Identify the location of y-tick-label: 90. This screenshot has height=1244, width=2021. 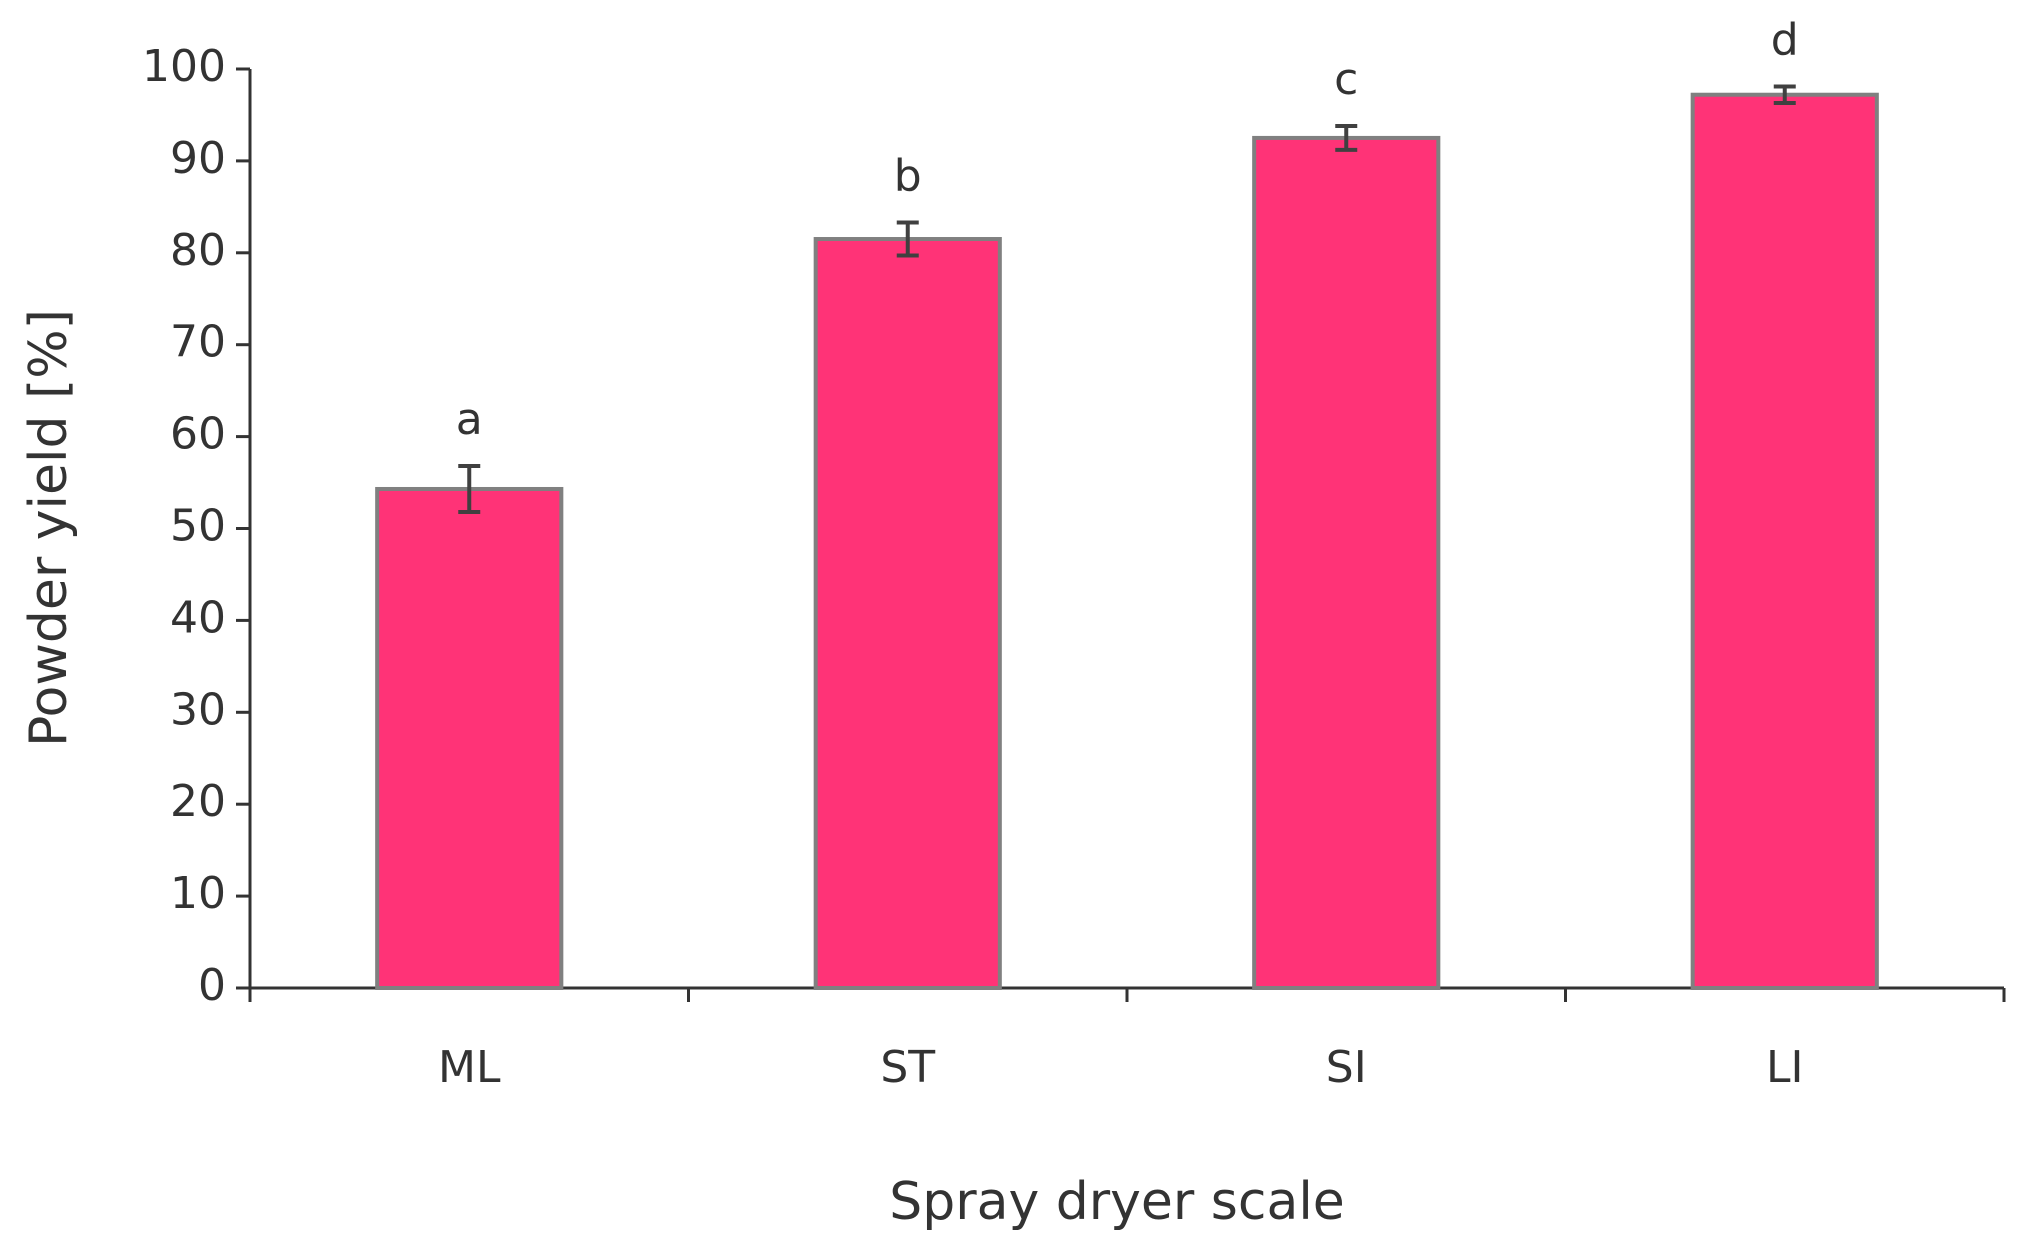
(198, 158).